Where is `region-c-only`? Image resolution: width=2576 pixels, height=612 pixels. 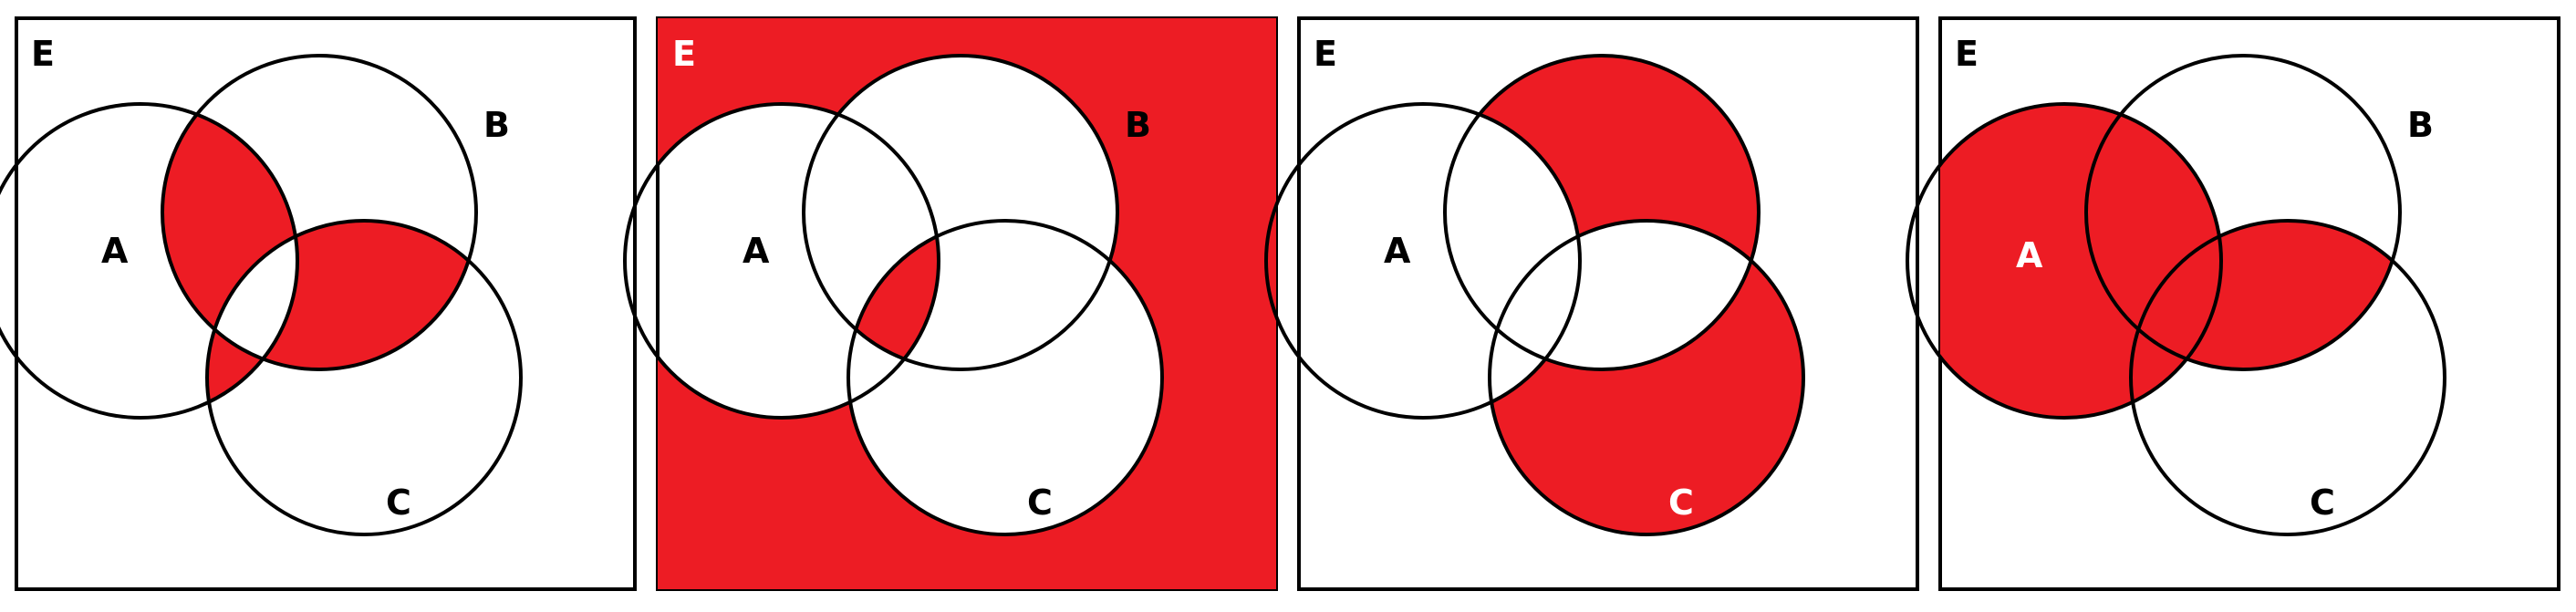
region-c-only is located at coordinates (1646, 378).